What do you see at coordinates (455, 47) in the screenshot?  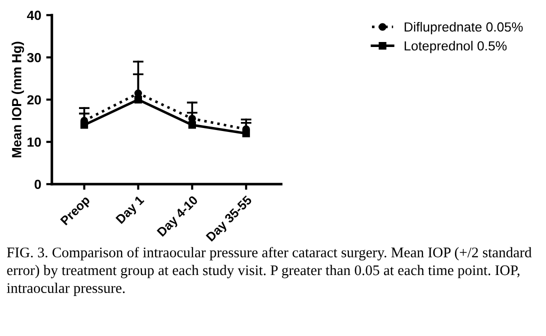 I see `legend-label: Loteprednol 0.5%` at bounding box center [455, 47].